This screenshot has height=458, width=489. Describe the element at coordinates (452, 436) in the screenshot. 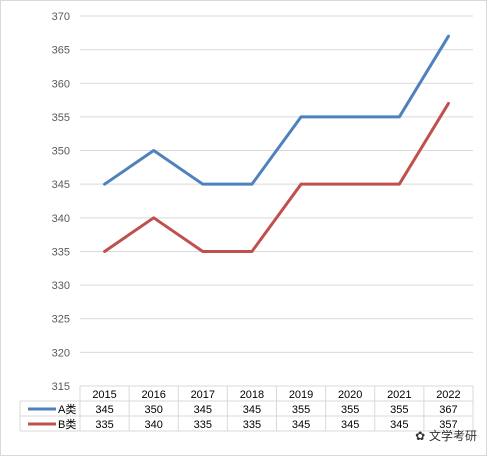

I see `watermark-text: 文学考研` at that location.